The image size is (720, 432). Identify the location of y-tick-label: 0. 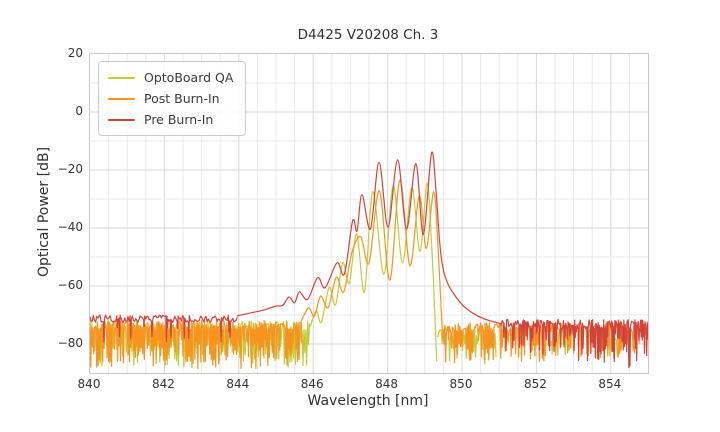
(79, 110).